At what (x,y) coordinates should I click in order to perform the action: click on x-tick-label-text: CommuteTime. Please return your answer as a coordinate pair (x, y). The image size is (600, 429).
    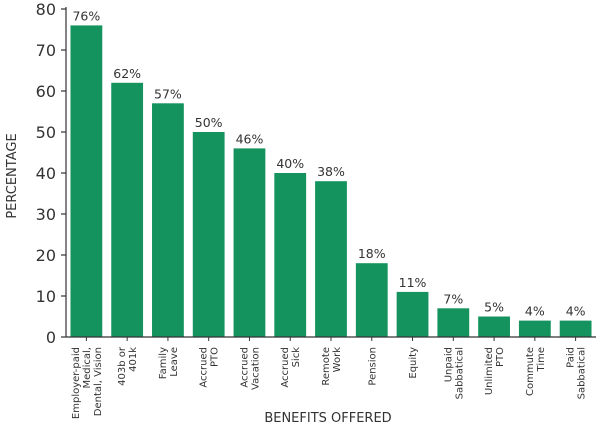
    Looking at the image, I should click on (536, 371).